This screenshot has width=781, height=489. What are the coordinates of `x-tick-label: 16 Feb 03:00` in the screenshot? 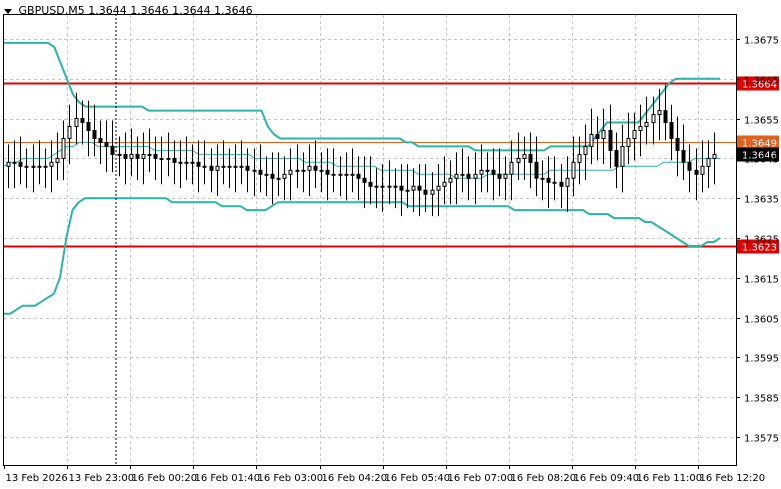 It's located at (291, 478).